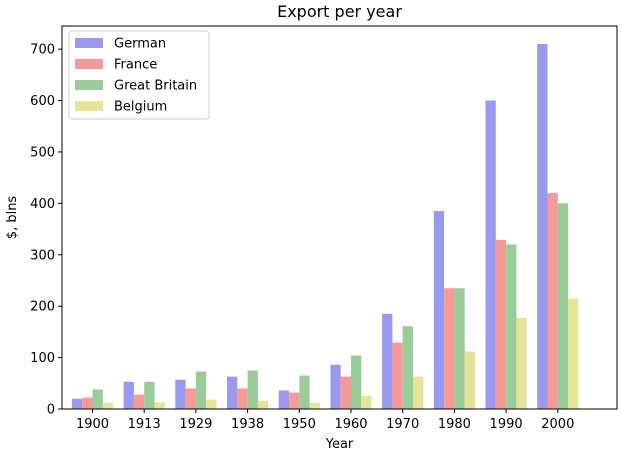  What do you see at coordinates (335, 386) in the screenshot?
I see `bar-german-1960` at bounding box center [335, 386].